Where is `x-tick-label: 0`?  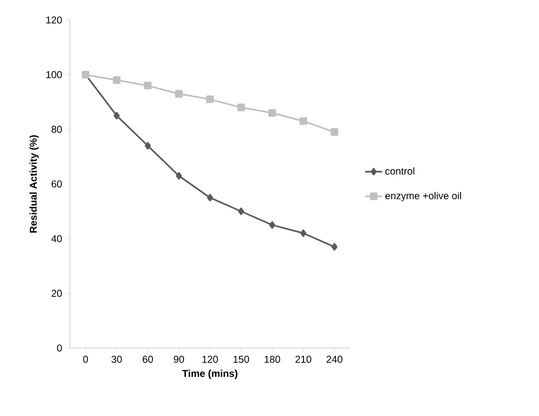
x-tick-label: 0 is located at coordinates (85, 359).